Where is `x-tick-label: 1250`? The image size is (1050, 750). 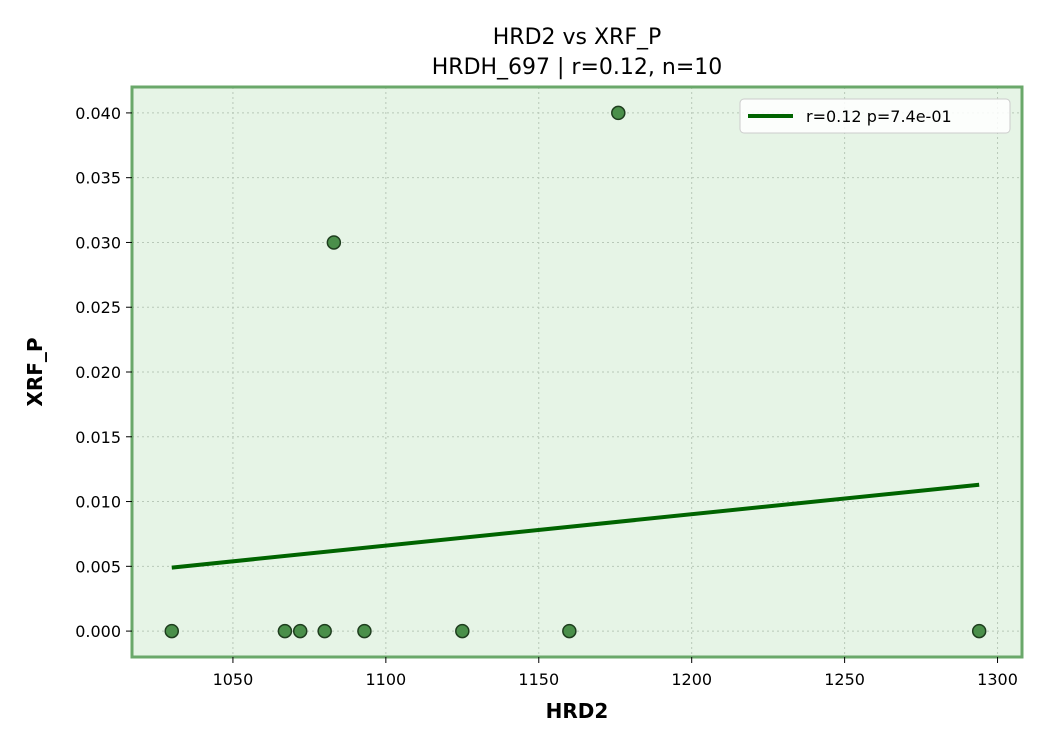 x-tick-label: 1250 is located at coordinates (844, 679).